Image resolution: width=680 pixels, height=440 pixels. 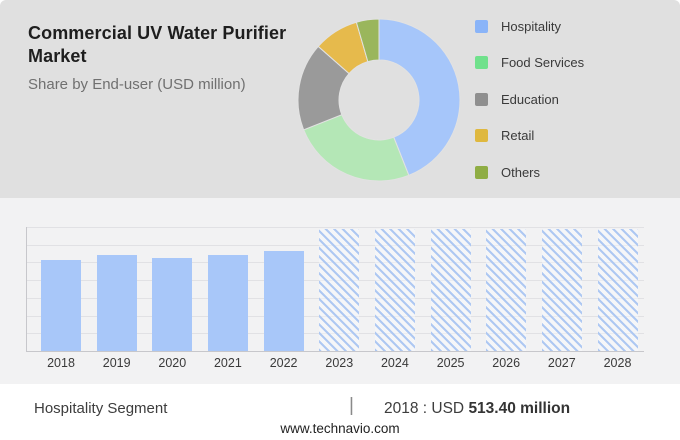 I want to click on x-tick-label-2019: 2019, so click(x=116, y=363).